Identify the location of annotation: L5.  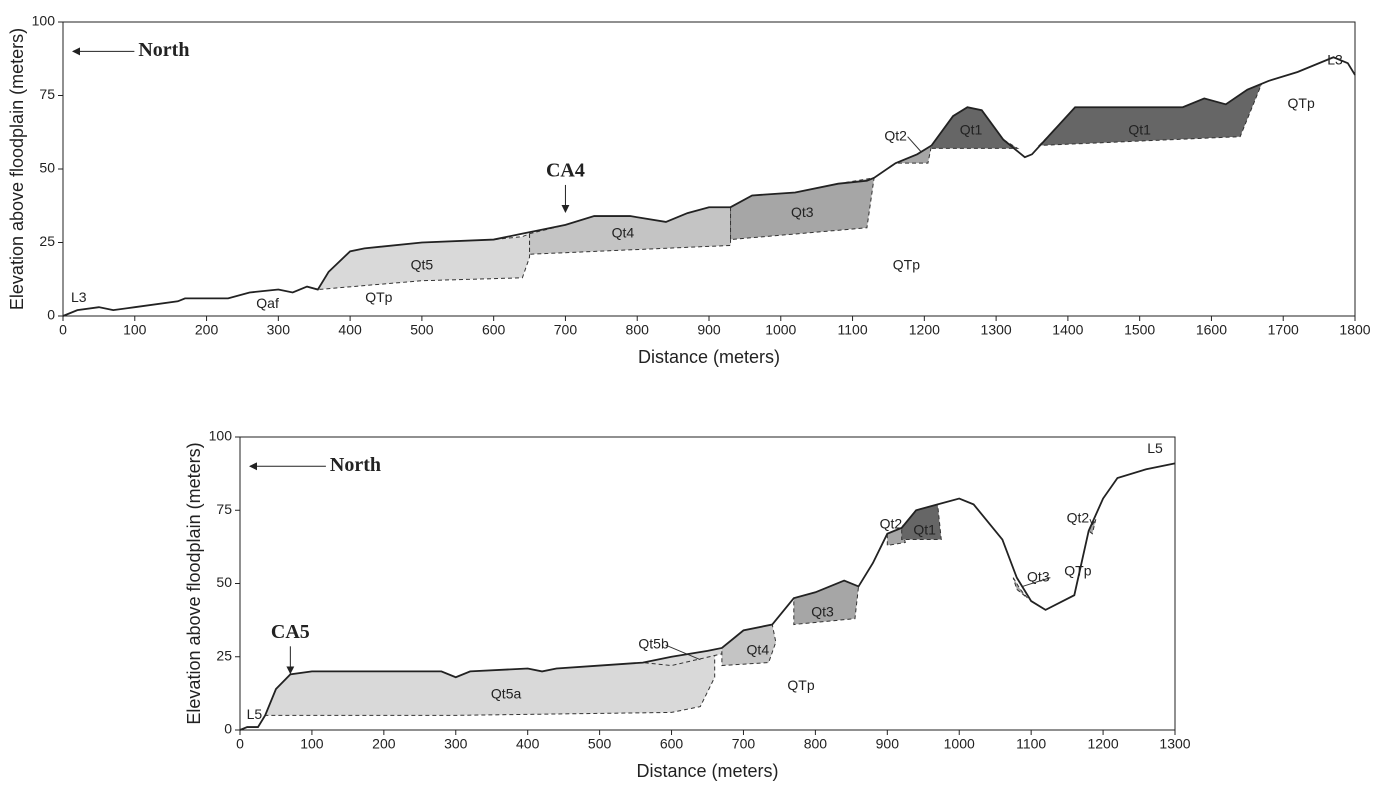
(255, 714).